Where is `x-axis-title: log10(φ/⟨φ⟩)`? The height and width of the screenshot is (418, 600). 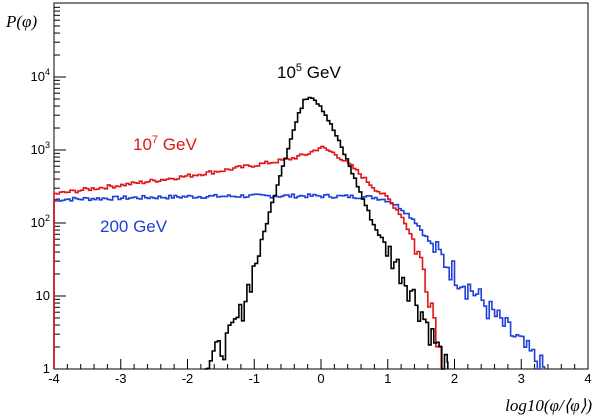 x-axis-title: log10(φ/⟨φ⟩) is located at coordinates (548, 405).